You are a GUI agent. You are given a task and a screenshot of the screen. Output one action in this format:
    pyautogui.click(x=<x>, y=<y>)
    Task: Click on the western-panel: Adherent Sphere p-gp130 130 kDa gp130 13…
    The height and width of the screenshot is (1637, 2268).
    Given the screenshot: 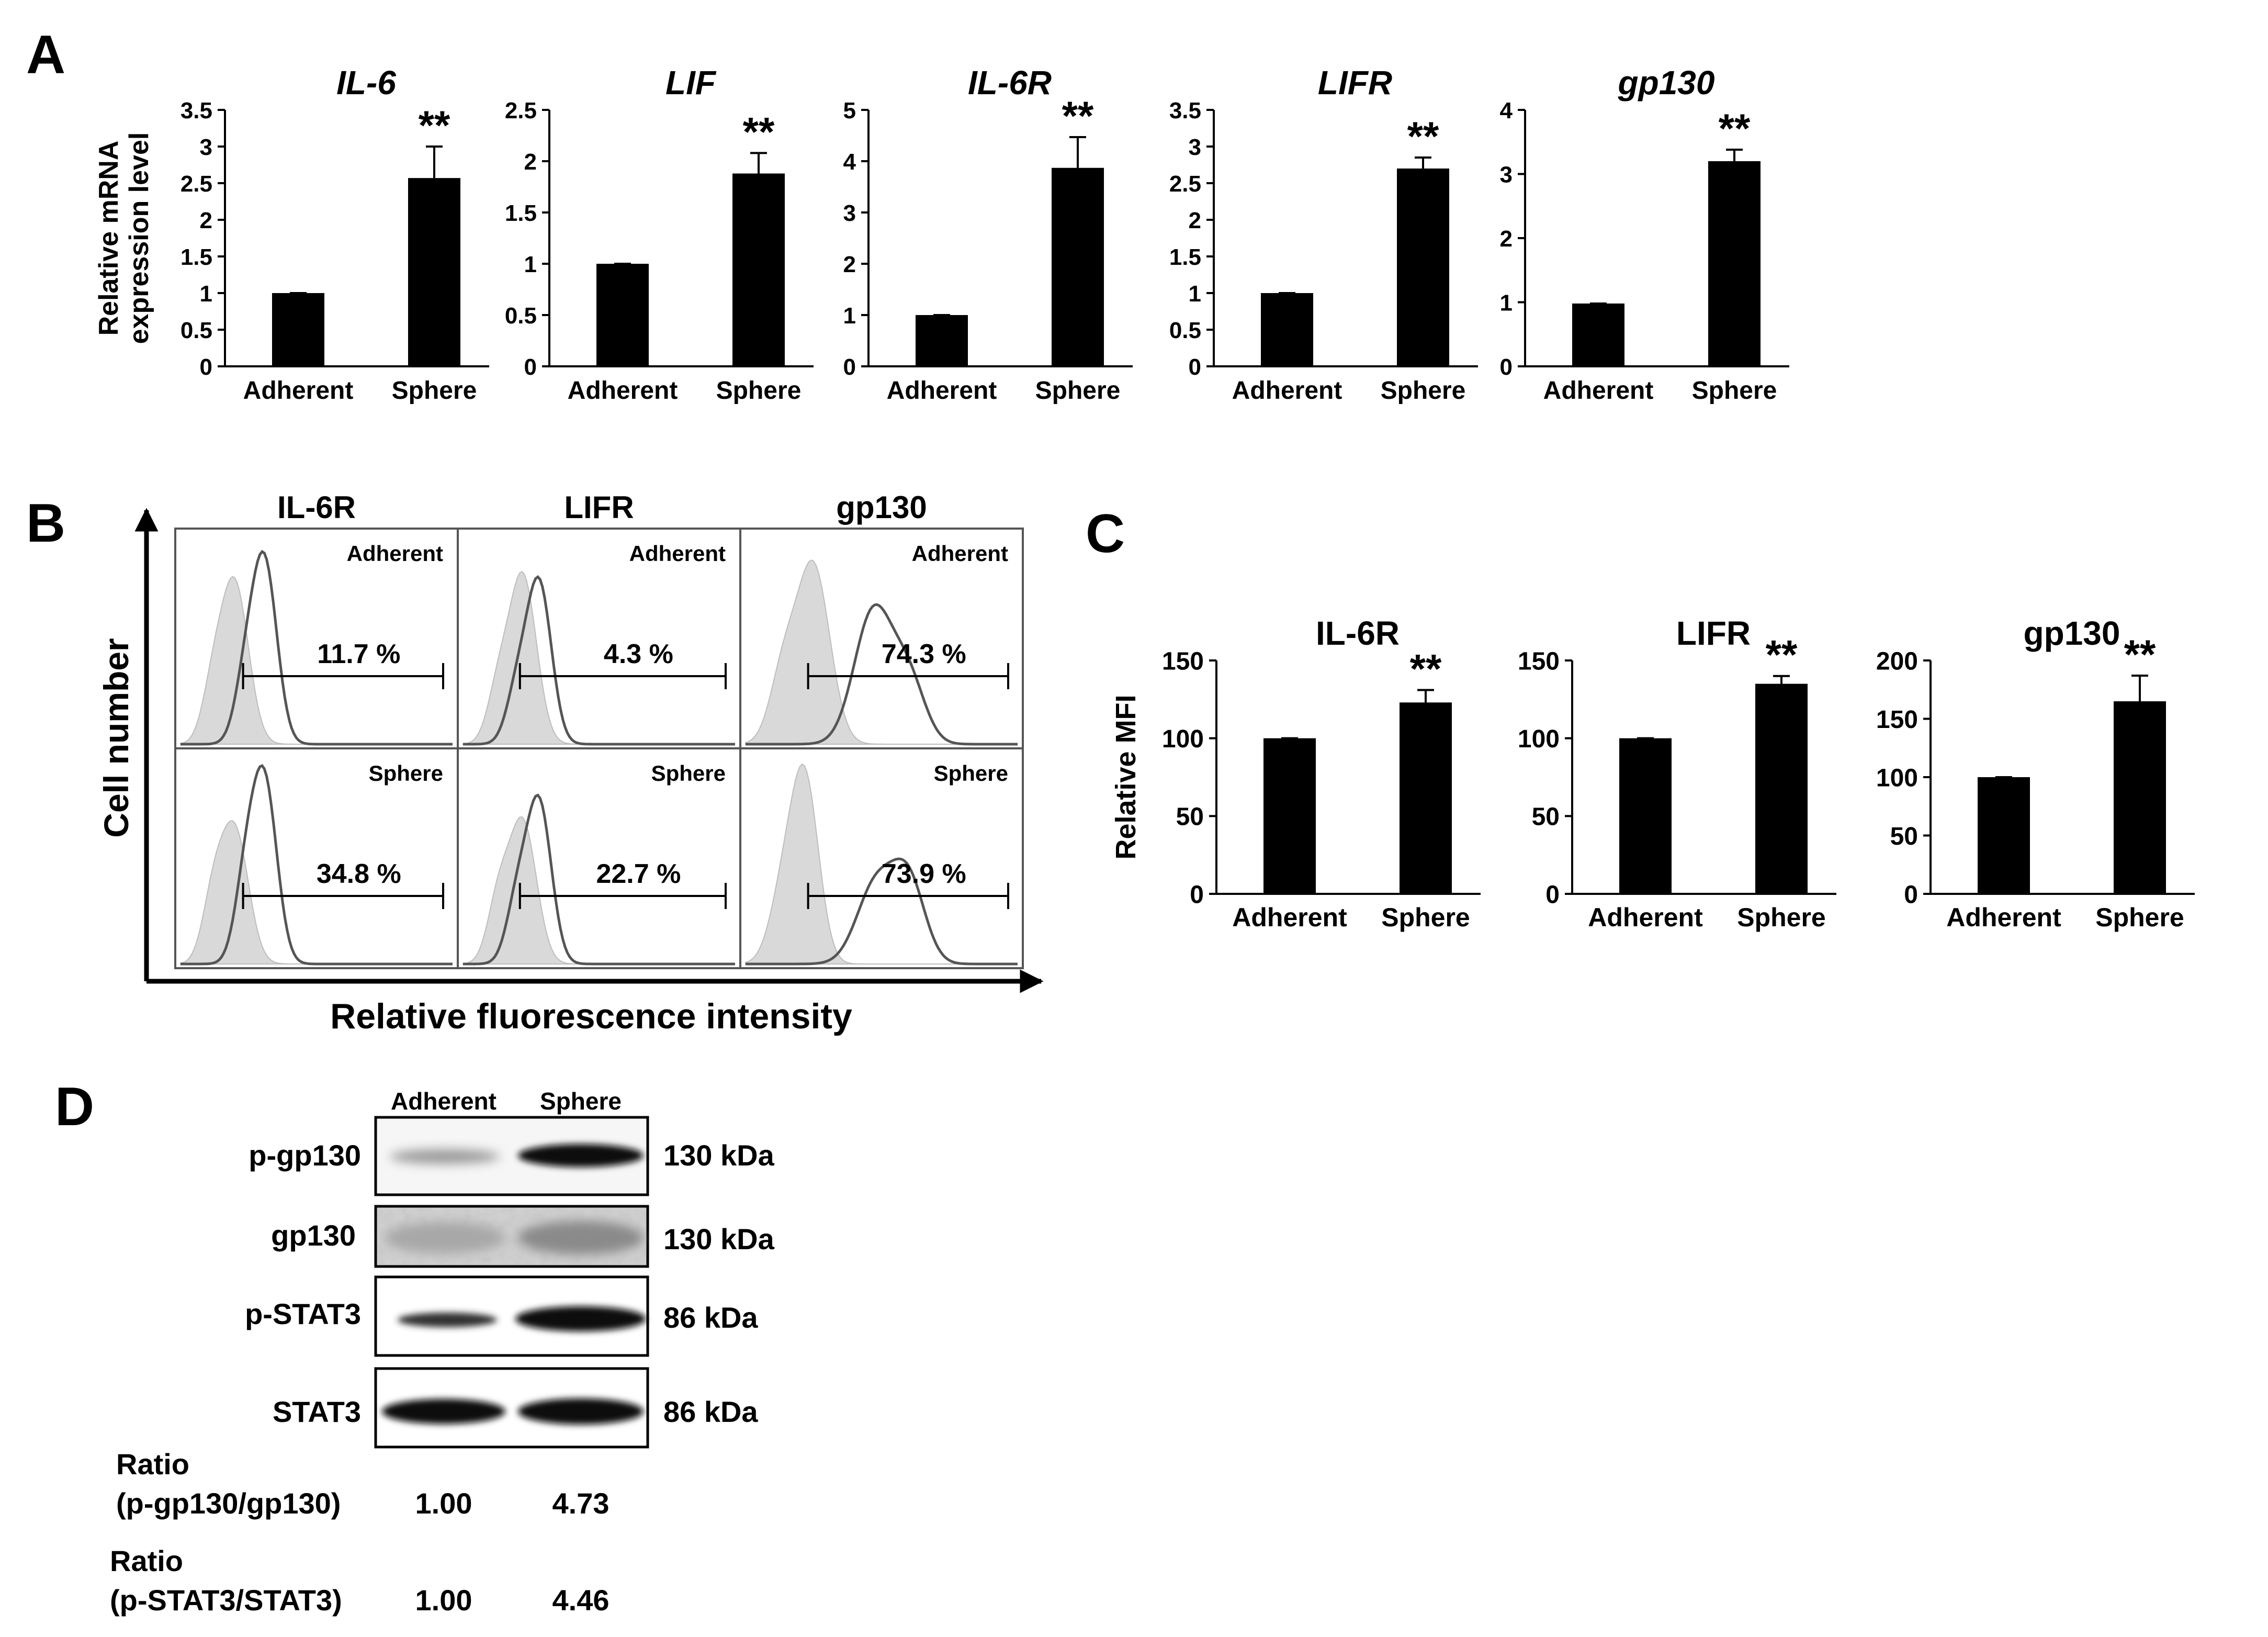 What is the action you would take?
    pyautogui.click(x=442, y=1352)
    